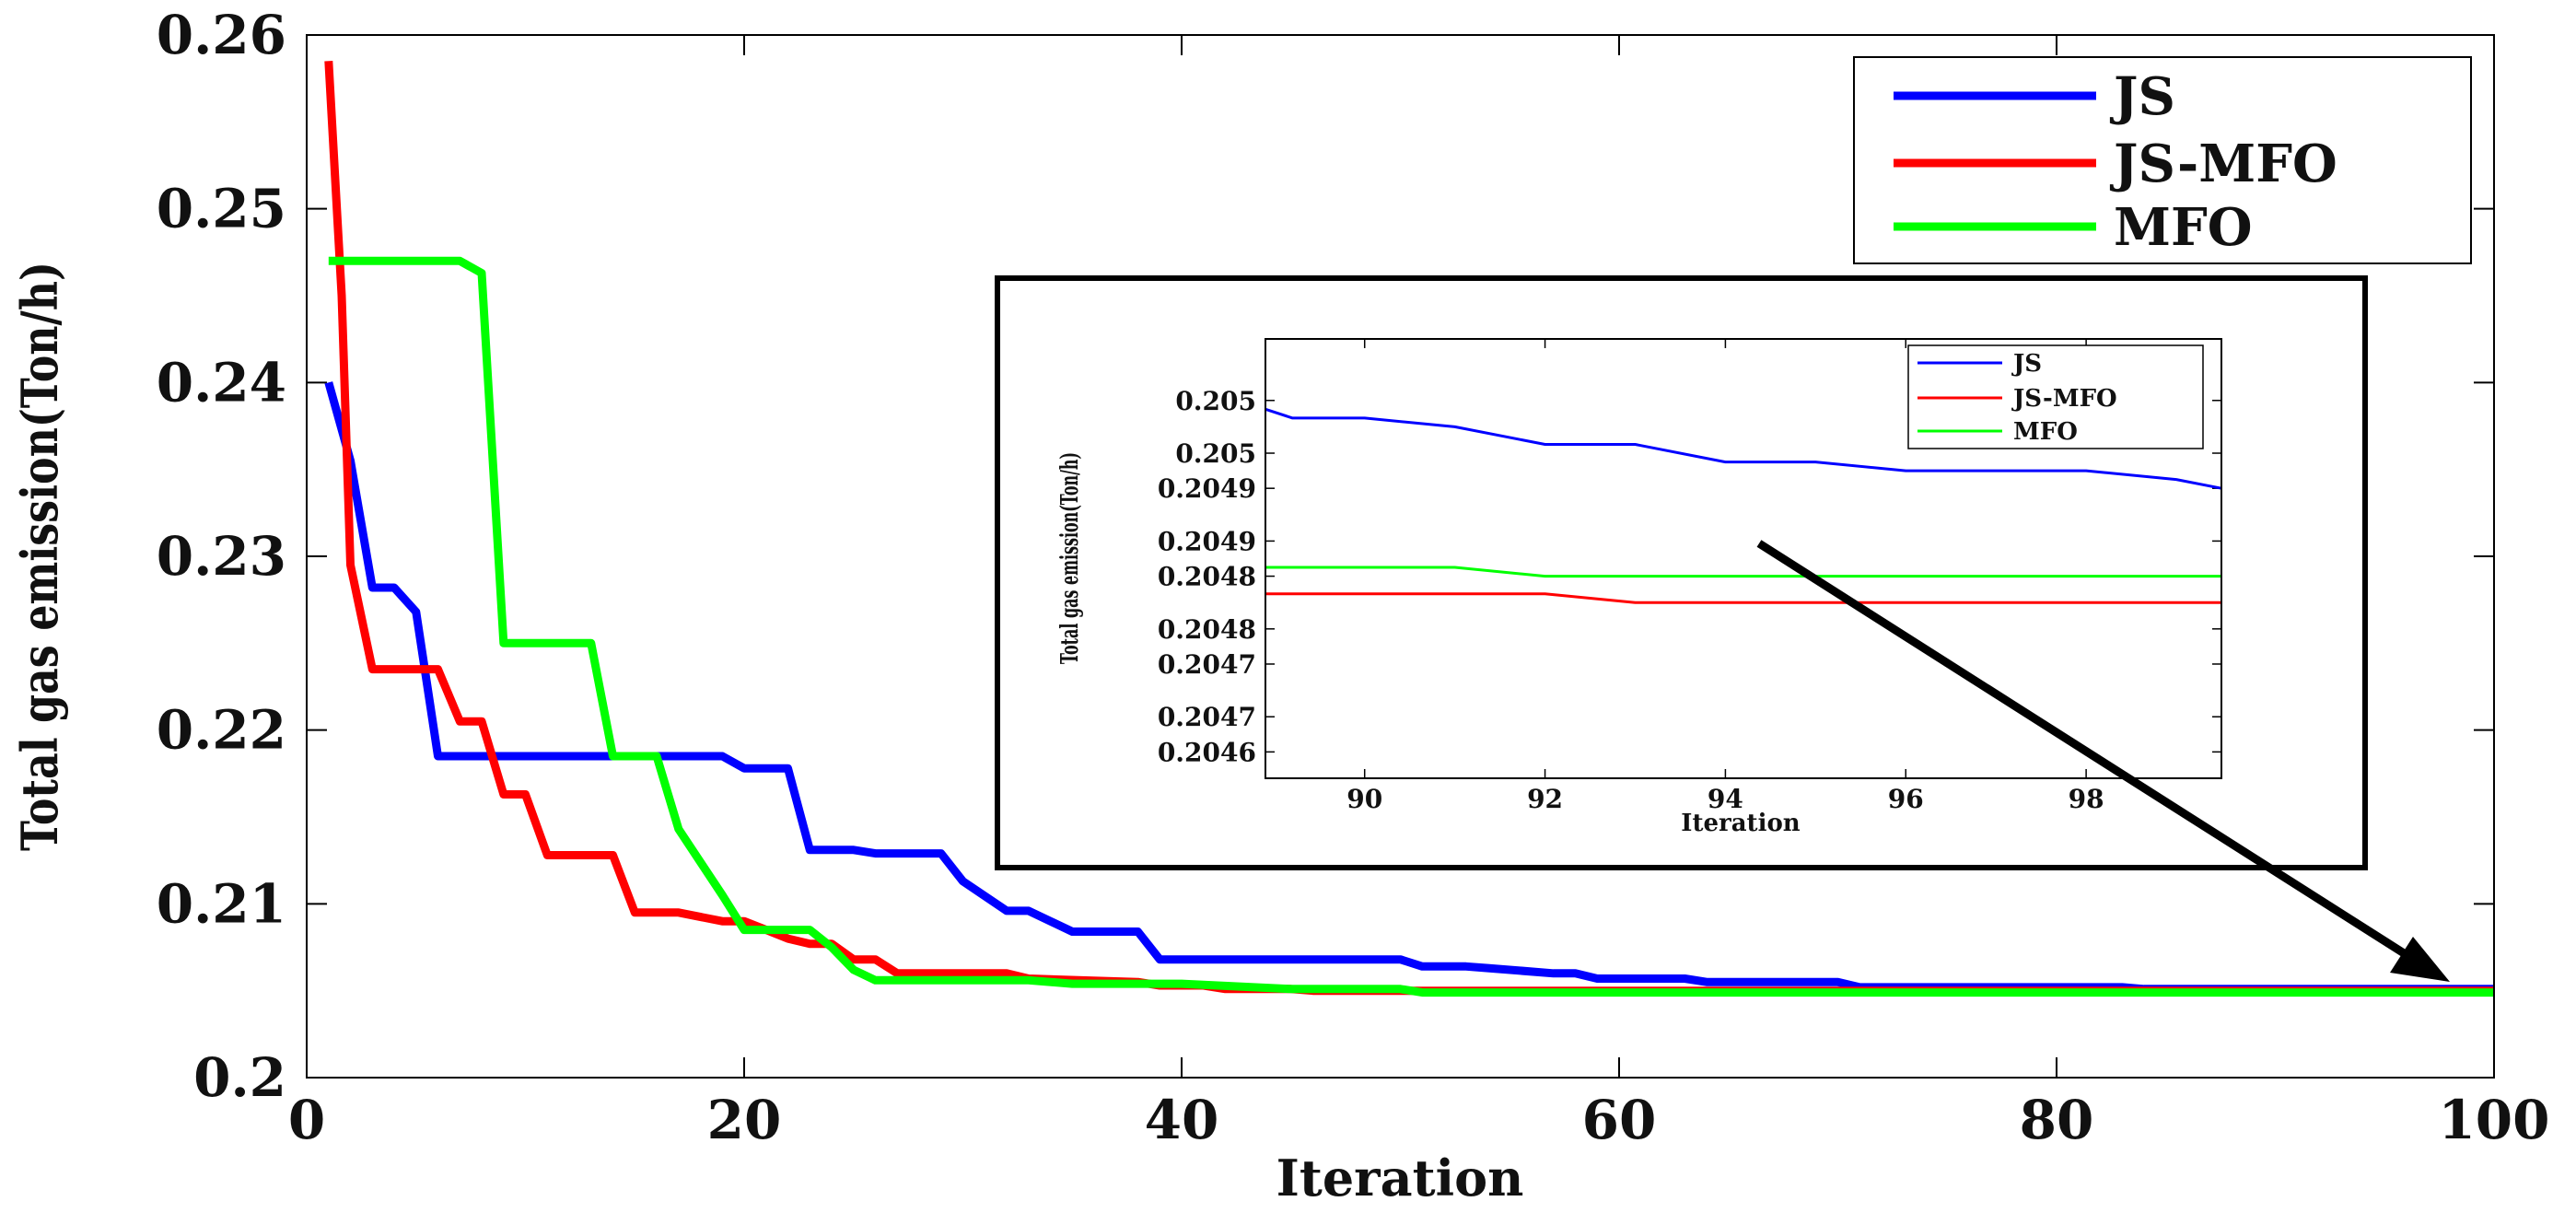  Describe the element at coordinates (306, 1120) in the screenshot. I see `x-tick-label: 0` at that location.